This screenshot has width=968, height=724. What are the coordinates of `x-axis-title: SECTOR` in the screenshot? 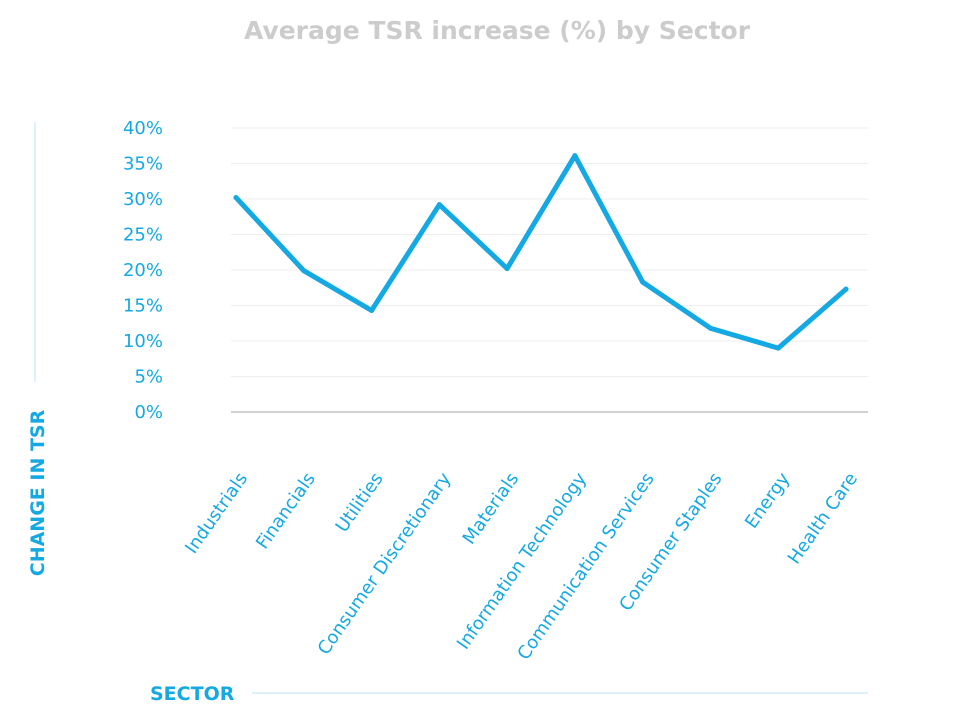 It's located at (192, 694).